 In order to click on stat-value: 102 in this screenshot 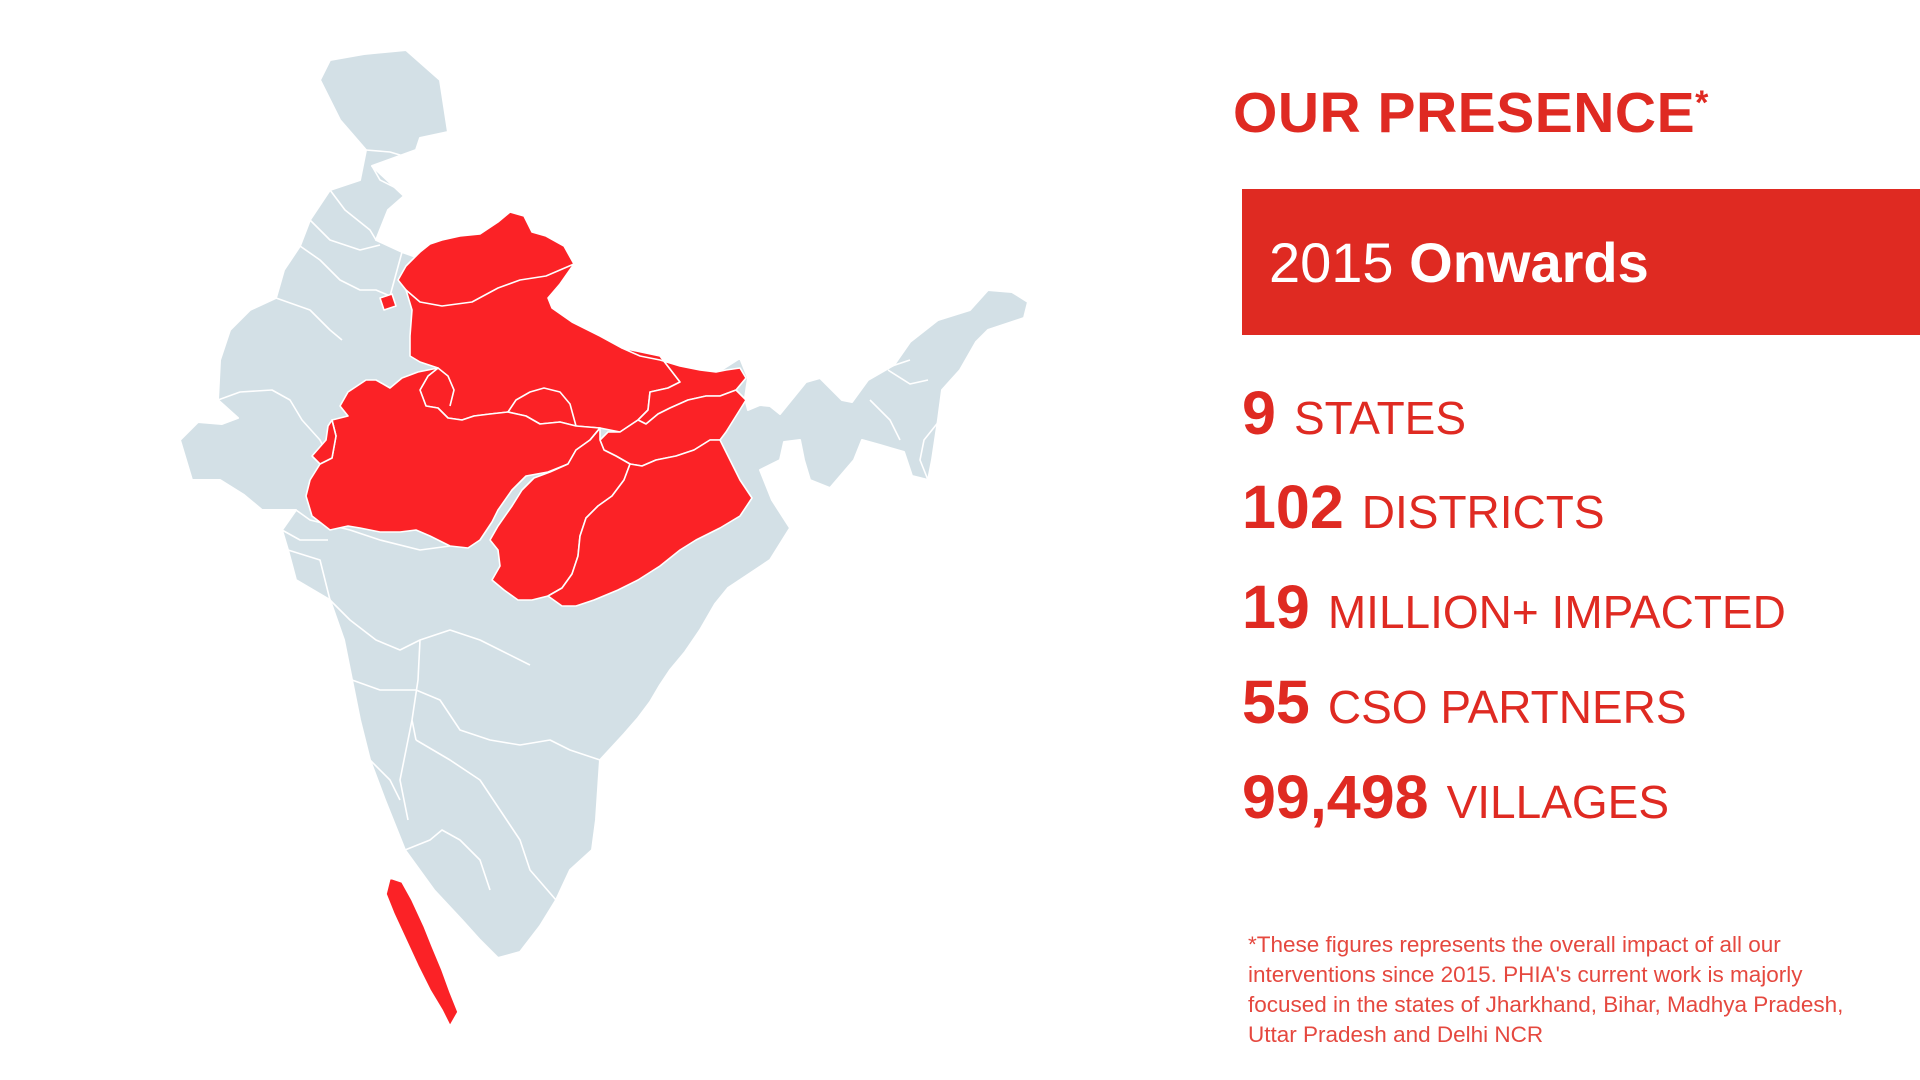, I will do `click(1293, 507)`.